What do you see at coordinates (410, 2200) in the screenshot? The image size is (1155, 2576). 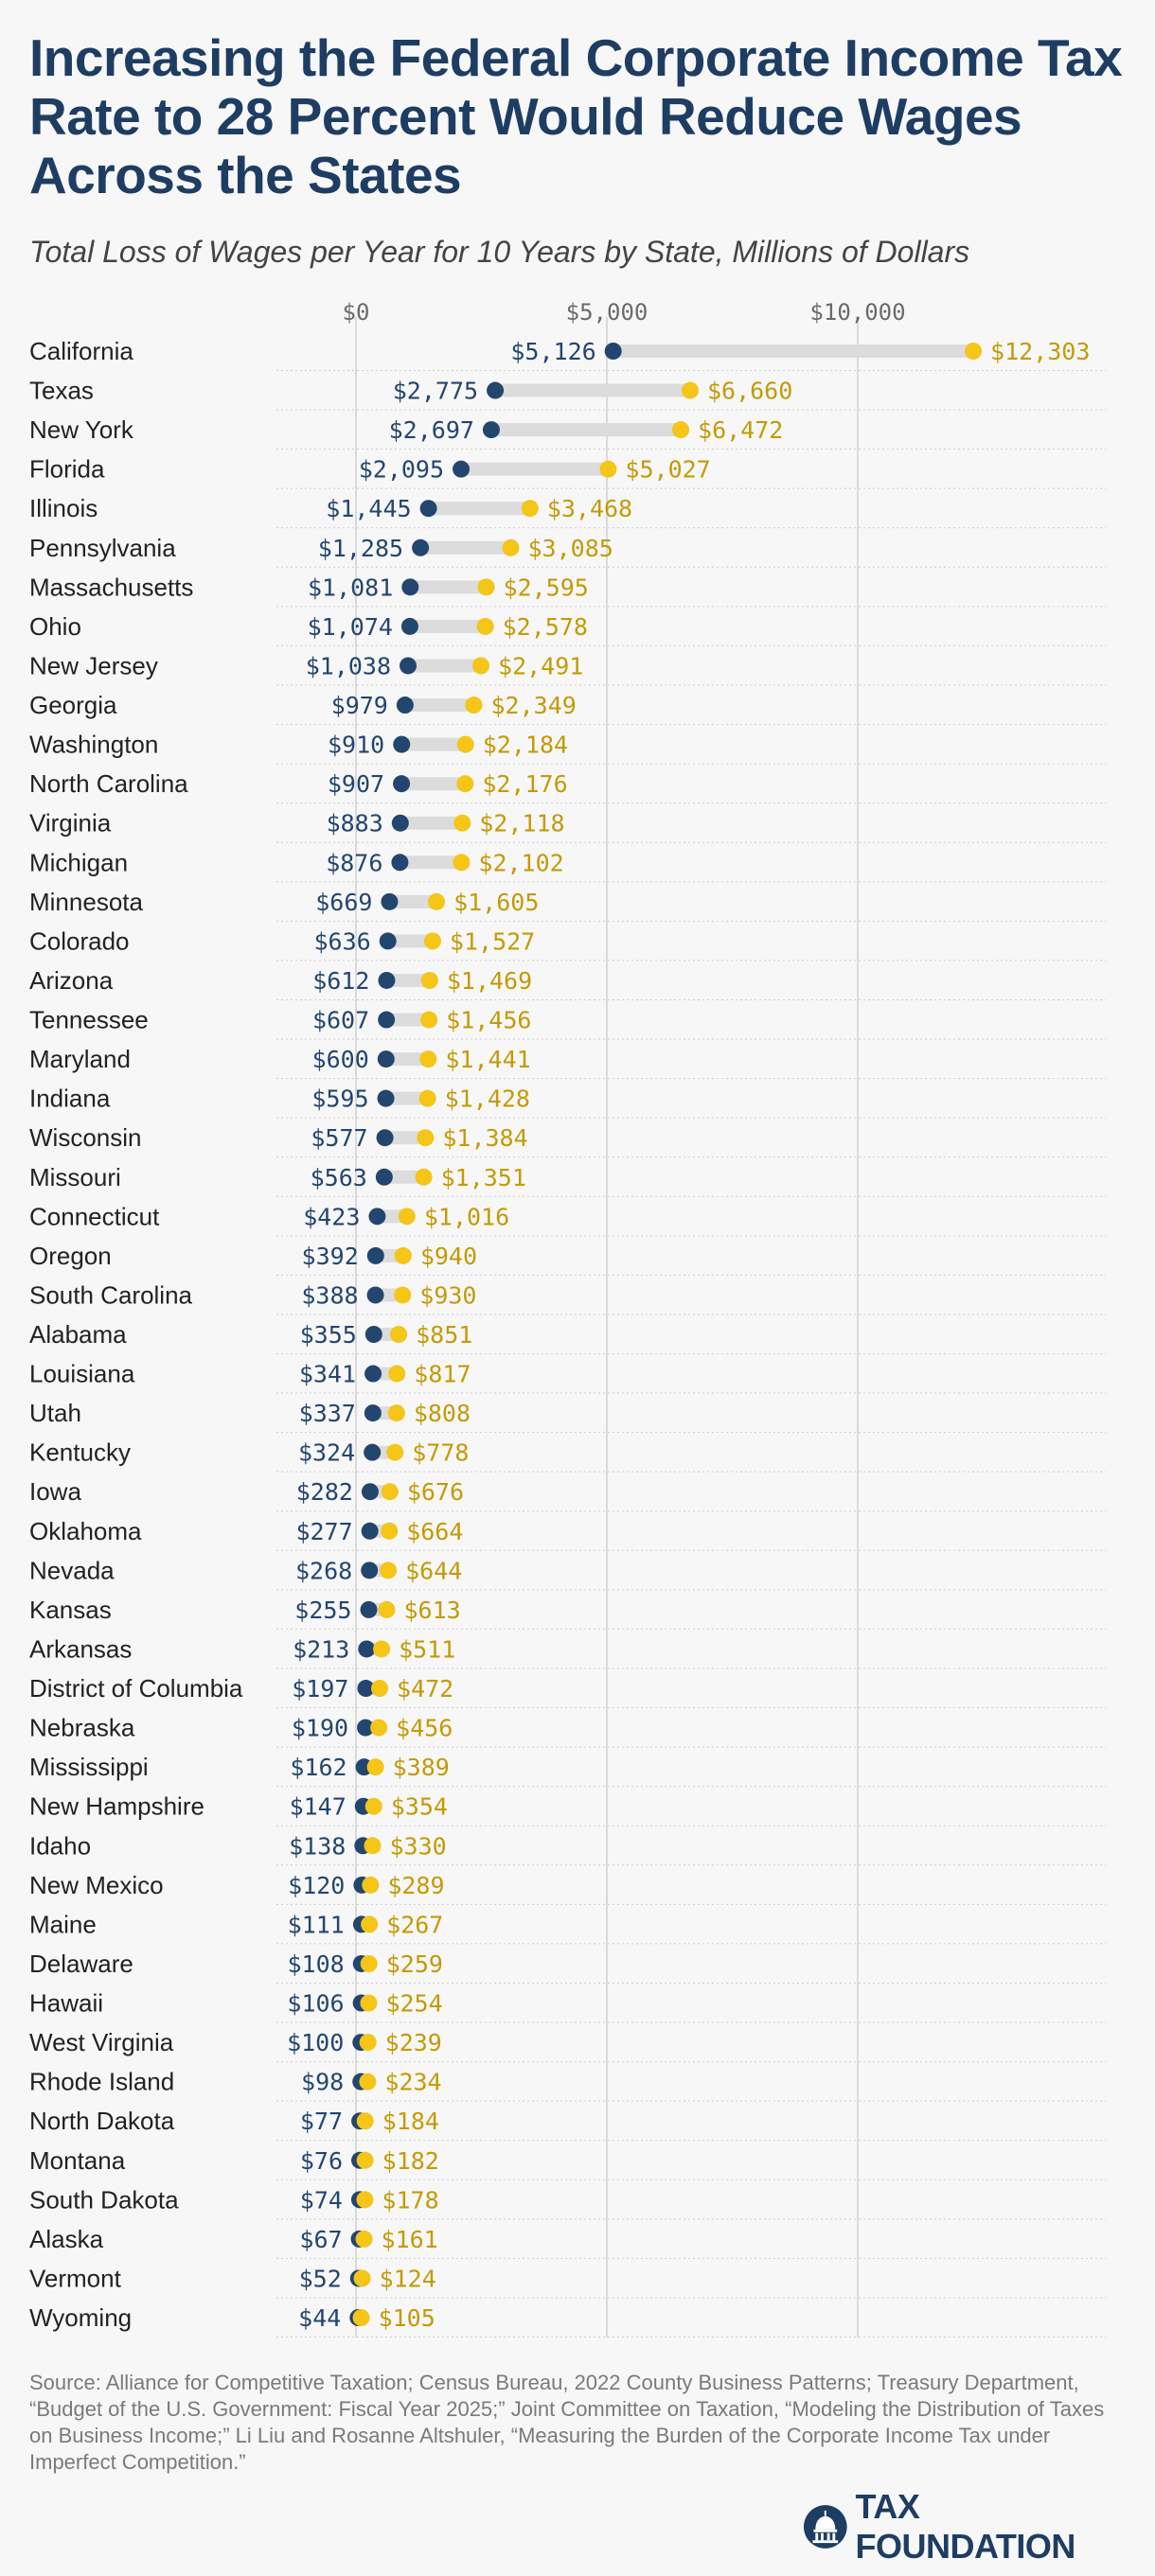 I see `high-value-label: $178` at bounding box center [410, 2200].